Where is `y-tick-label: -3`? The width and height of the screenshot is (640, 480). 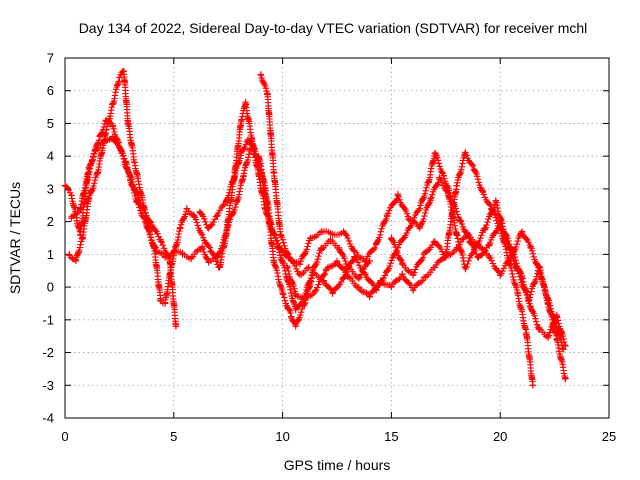 y-tick-label: -3 is located at coordinates (48, 385).